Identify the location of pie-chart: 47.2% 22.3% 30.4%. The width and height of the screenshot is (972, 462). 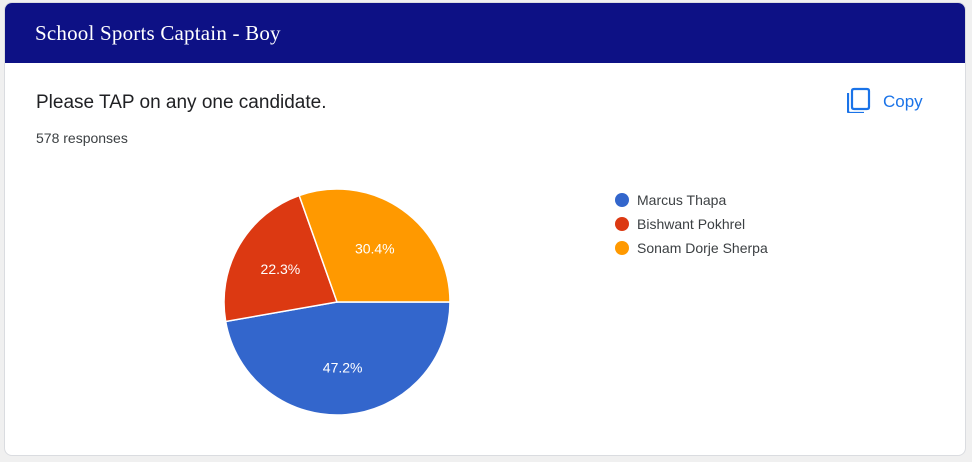
(337, 302).